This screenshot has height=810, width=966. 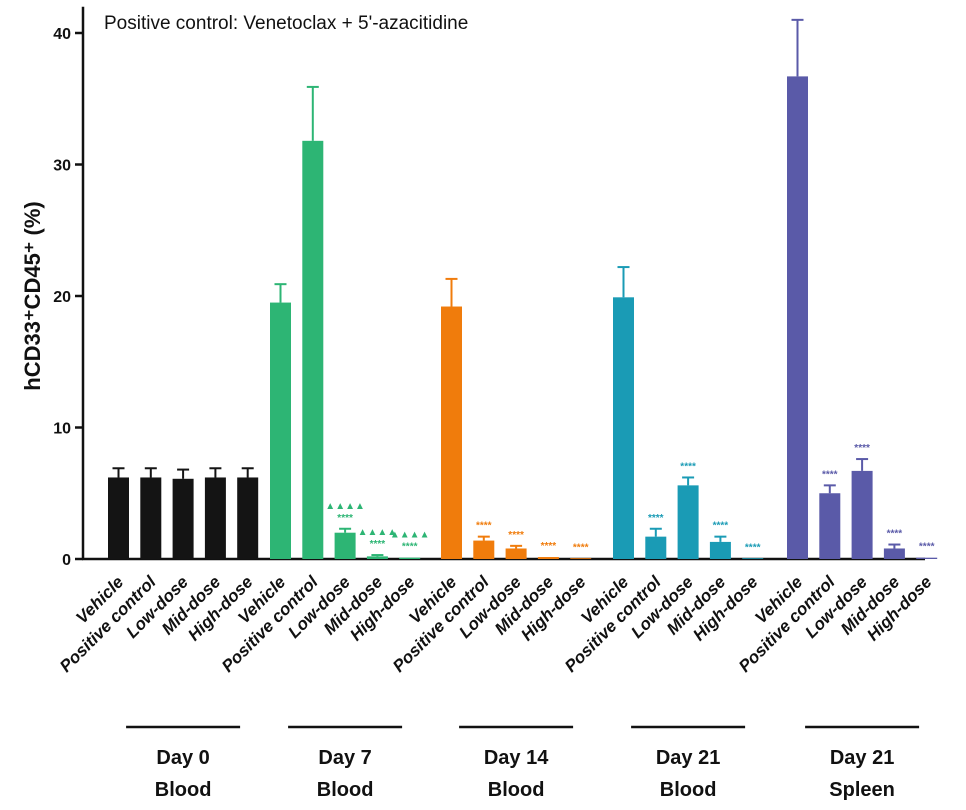 I want to click on group-label-line2: Spleen, so click(x=862, y=790).